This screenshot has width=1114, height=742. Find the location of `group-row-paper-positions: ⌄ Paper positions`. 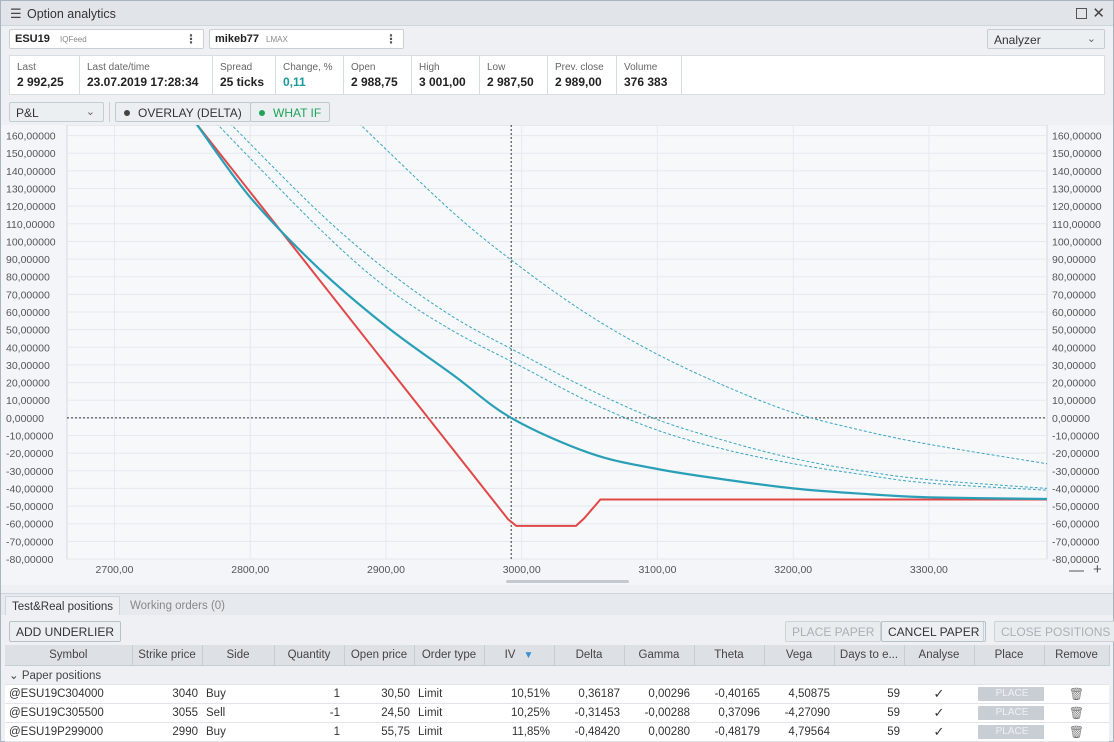

group-row-paper-positions: ⌄ Paper positions is located at coordinates (557, 675).